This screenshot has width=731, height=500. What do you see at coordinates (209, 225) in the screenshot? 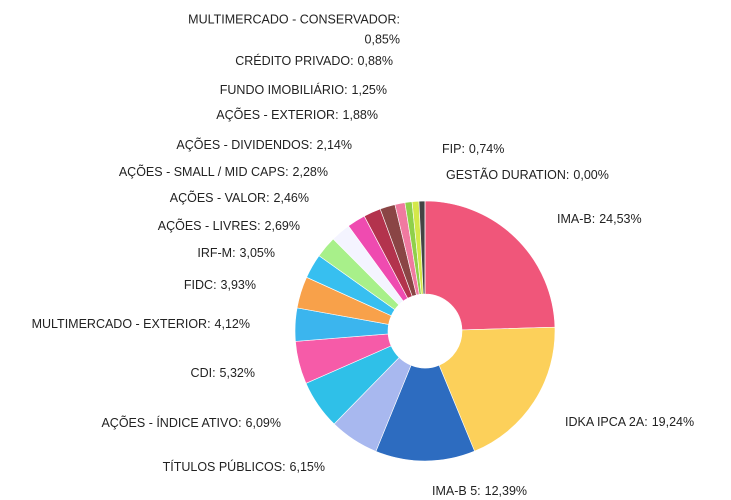
I see `category-label: AÇÕES - LIVRES:` at bounding box center [209, 225].